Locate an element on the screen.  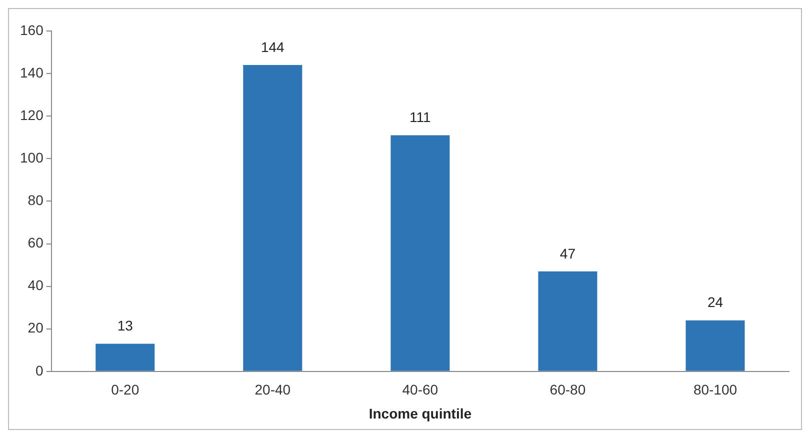
x-tick-label: 20-40 is located at coordinates (272, 390).